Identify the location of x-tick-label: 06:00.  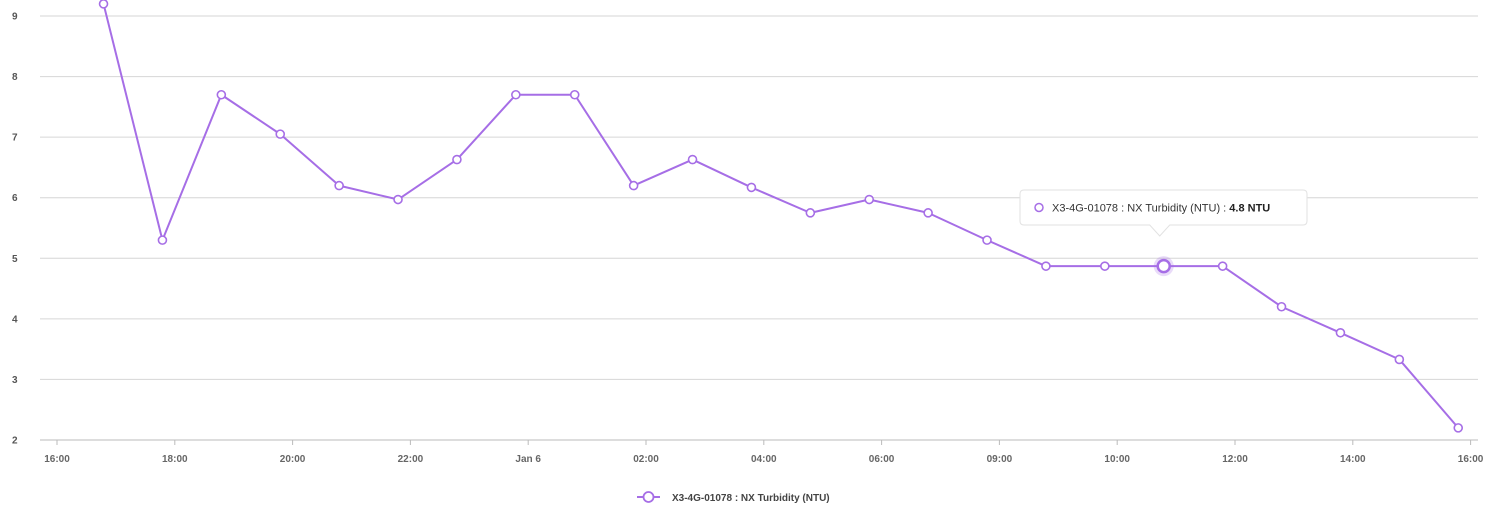
(882, 459).